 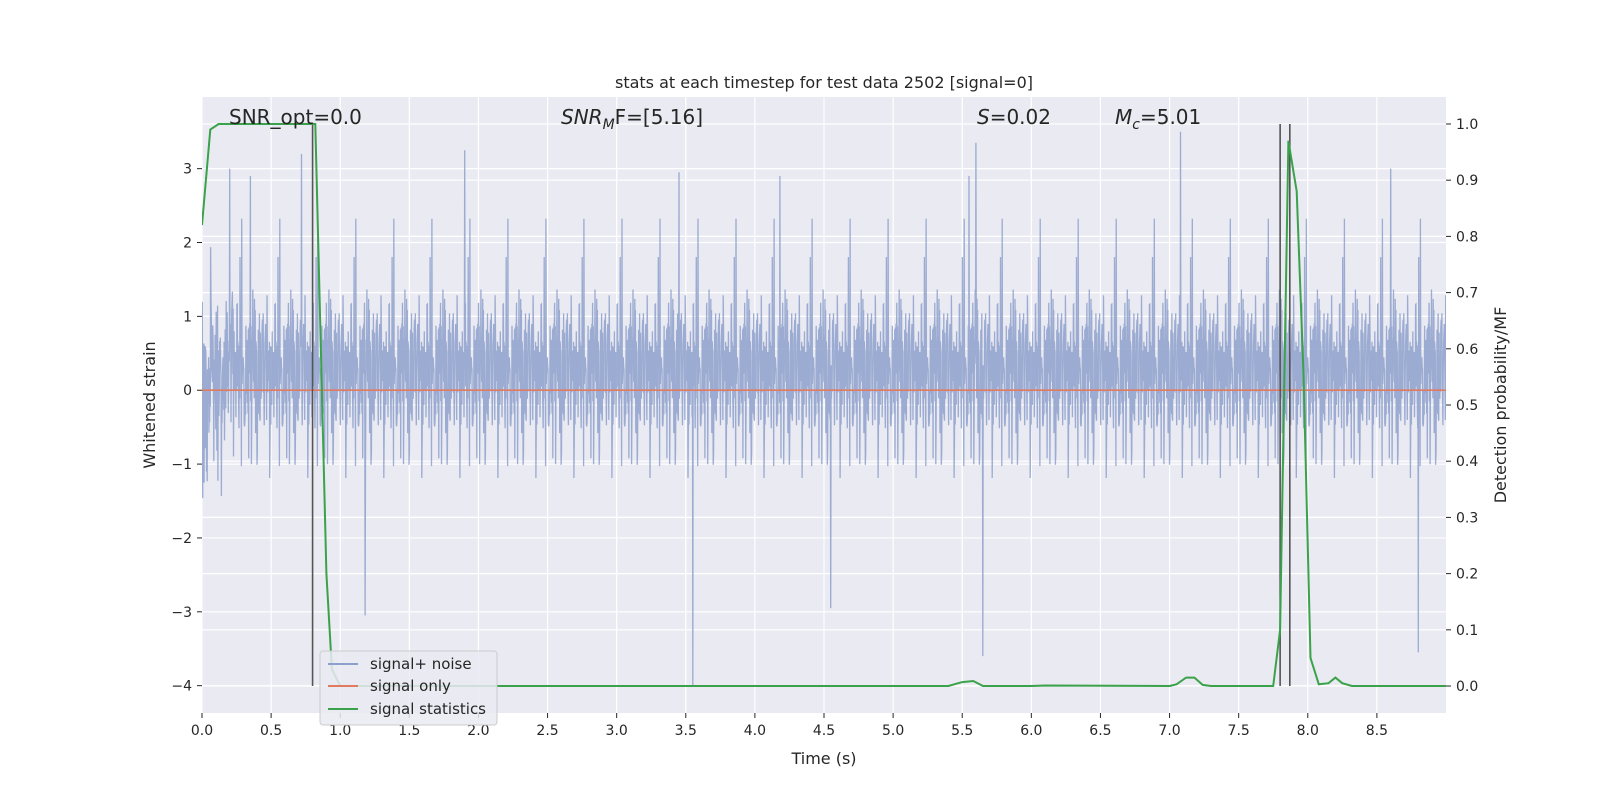 What do you see at coordinates (187, 244) in the screenshot?
I see `y-tick-label-left: 2` at bounding box center [187, 244].